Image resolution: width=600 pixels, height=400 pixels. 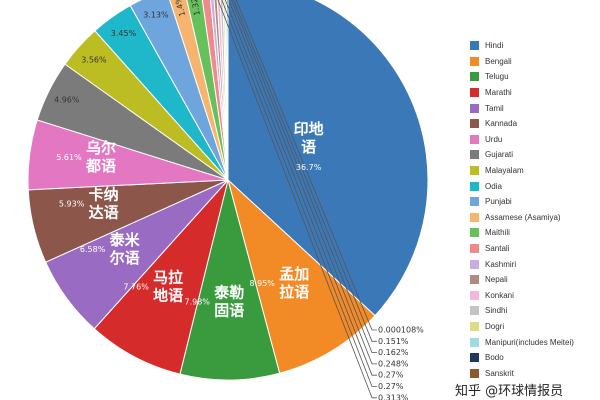 I want to click on slice-name-label: 都语, so click(x=100, y=166).